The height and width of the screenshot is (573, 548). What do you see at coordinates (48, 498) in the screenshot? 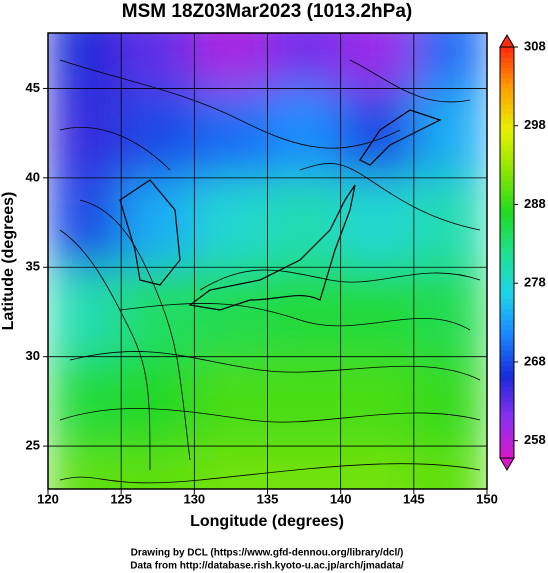
I see `x-tick-label: 120` at bounding box center [48, 498].